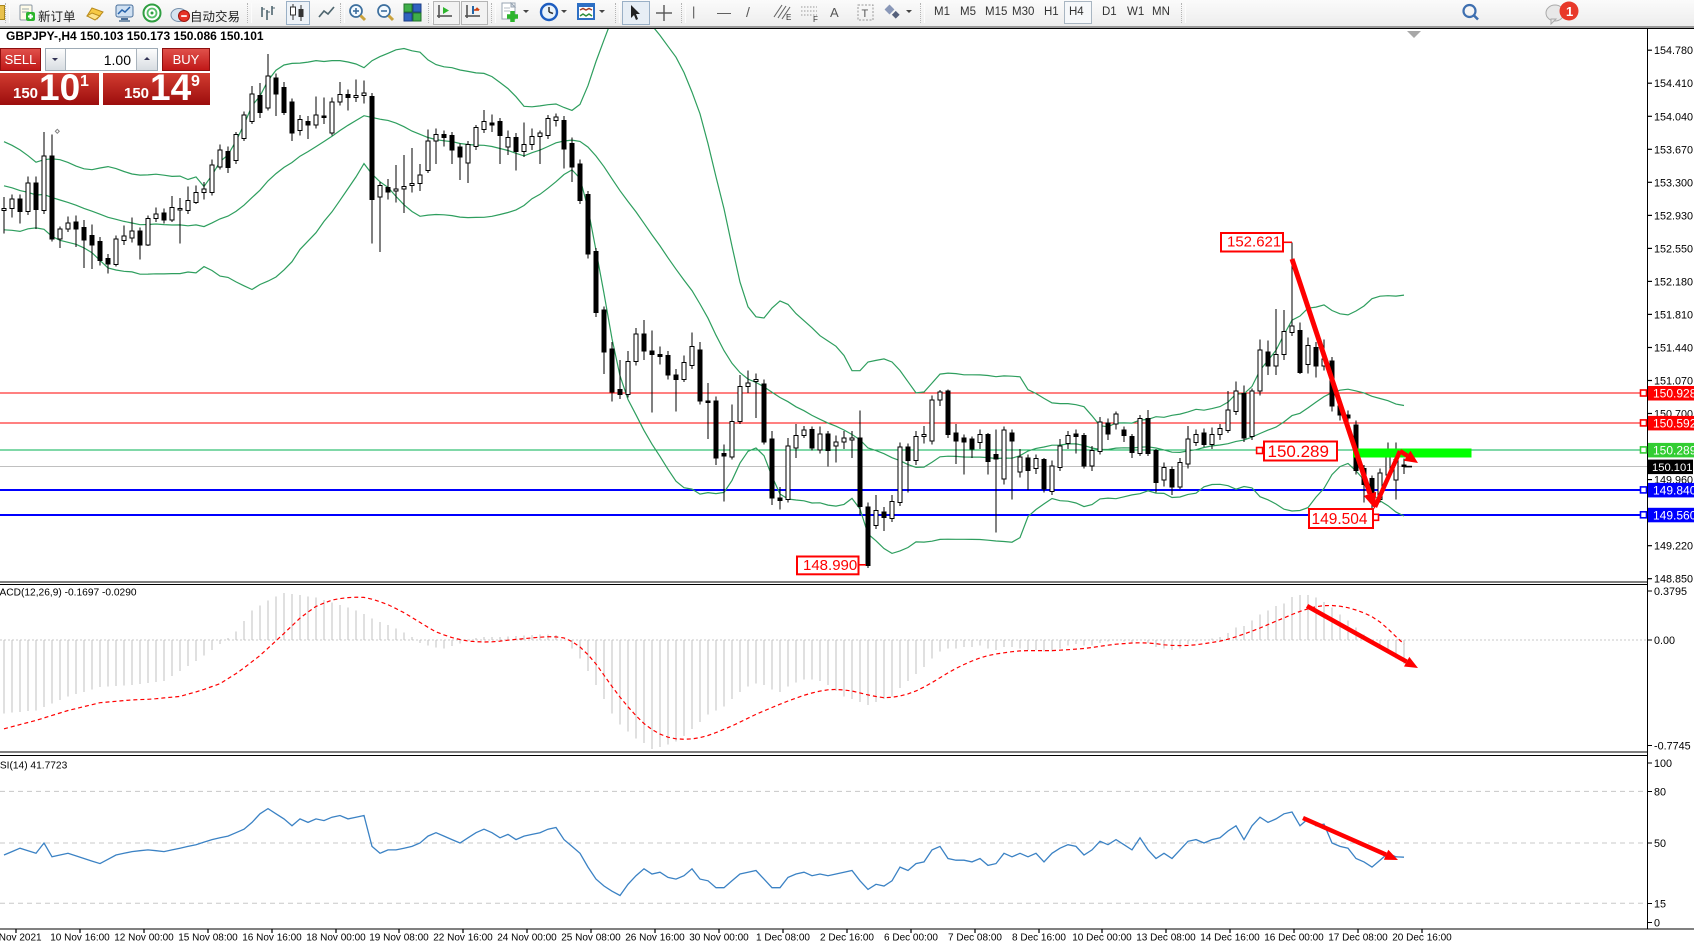 The height and width of the screenshot is (944, 1694). What do you see at coordinates (1340, 519) in the screenshot?
I see `svg-text: 149.504` at bounding box center [1340, 519].